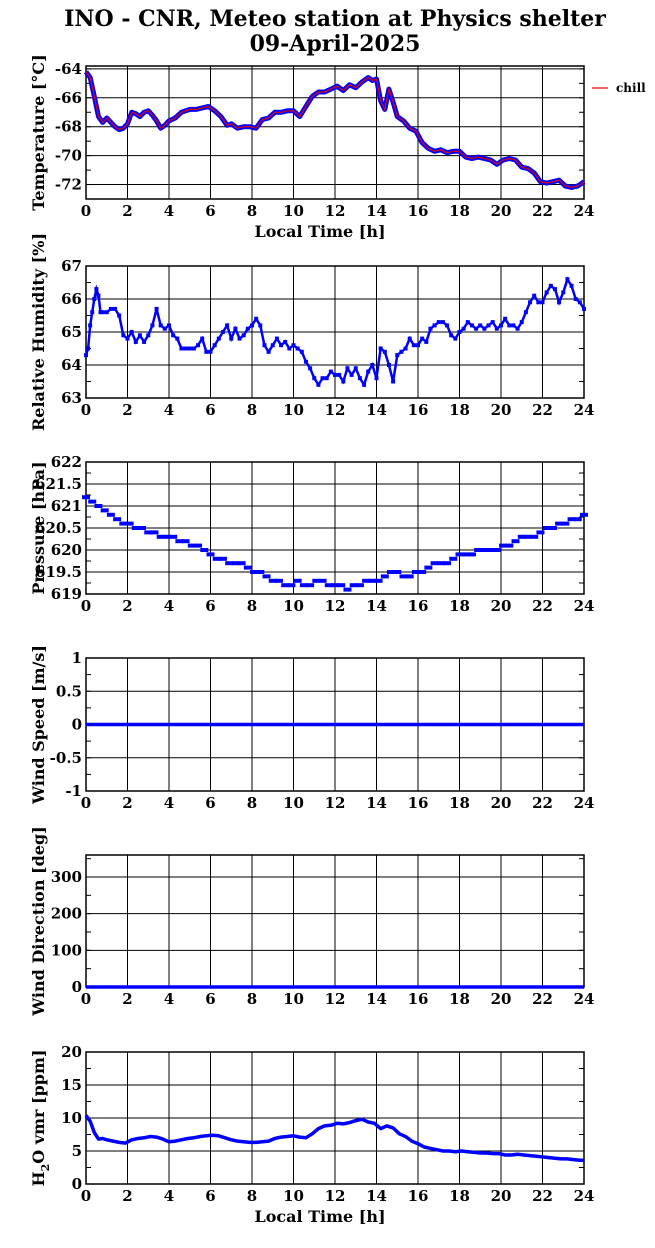 The width and height of the screenshot is (655, 1248). Describe the element at coordinates (459, 803) in the screenshot. I see `windspeed-xtick-label: 18` at that location.